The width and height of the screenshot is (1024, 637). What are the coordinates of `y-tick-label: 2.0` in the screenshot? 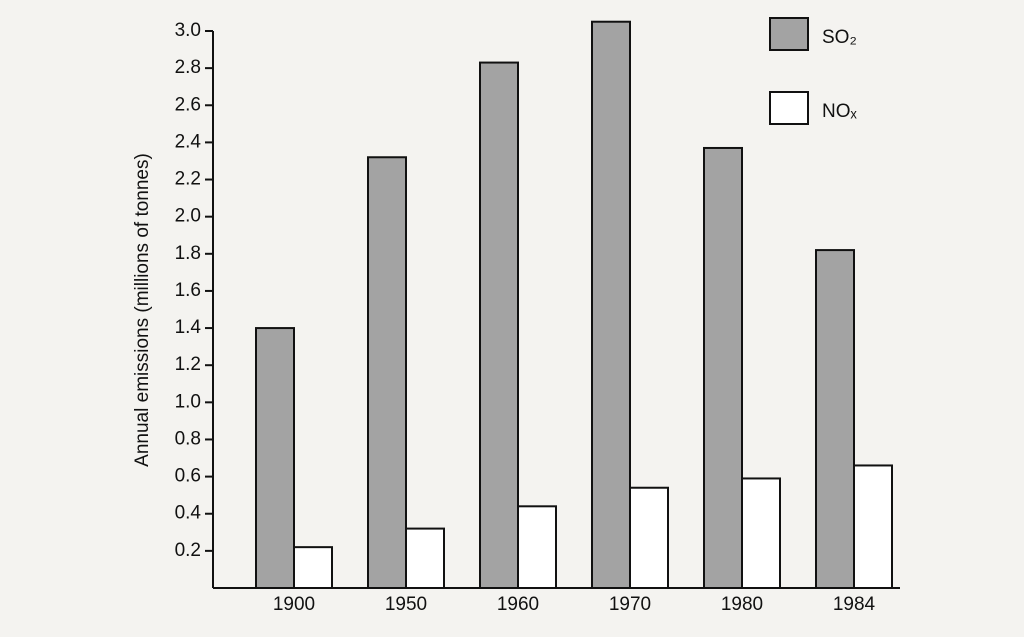 It's located at (188, 216).